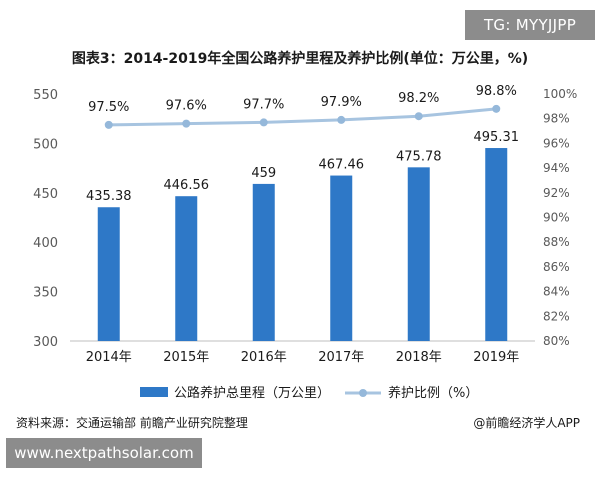 This screenshot has width=600, height=480. What do you see at coordinates (556, 143) in the screenshot?
I see `y-right-tick-label: 96%` at bounding box center [556, 143].